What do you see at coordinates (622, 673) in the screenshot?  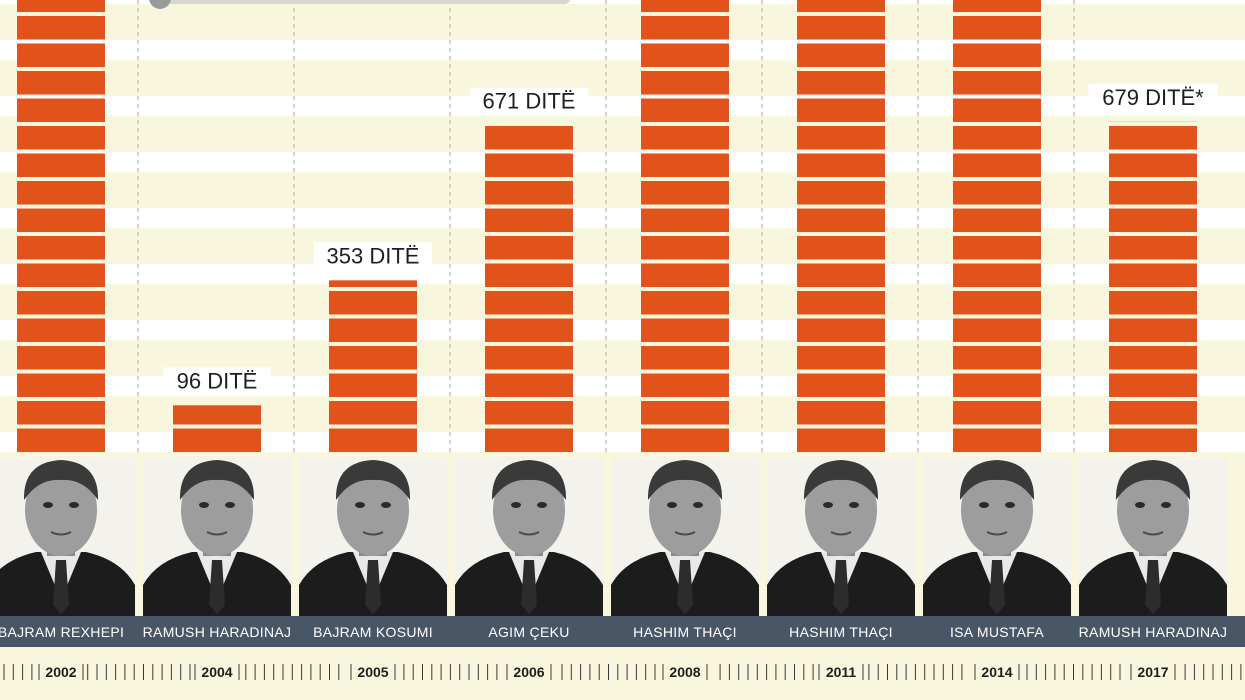 I see `timeline-background` at bounding box center [622, 673].